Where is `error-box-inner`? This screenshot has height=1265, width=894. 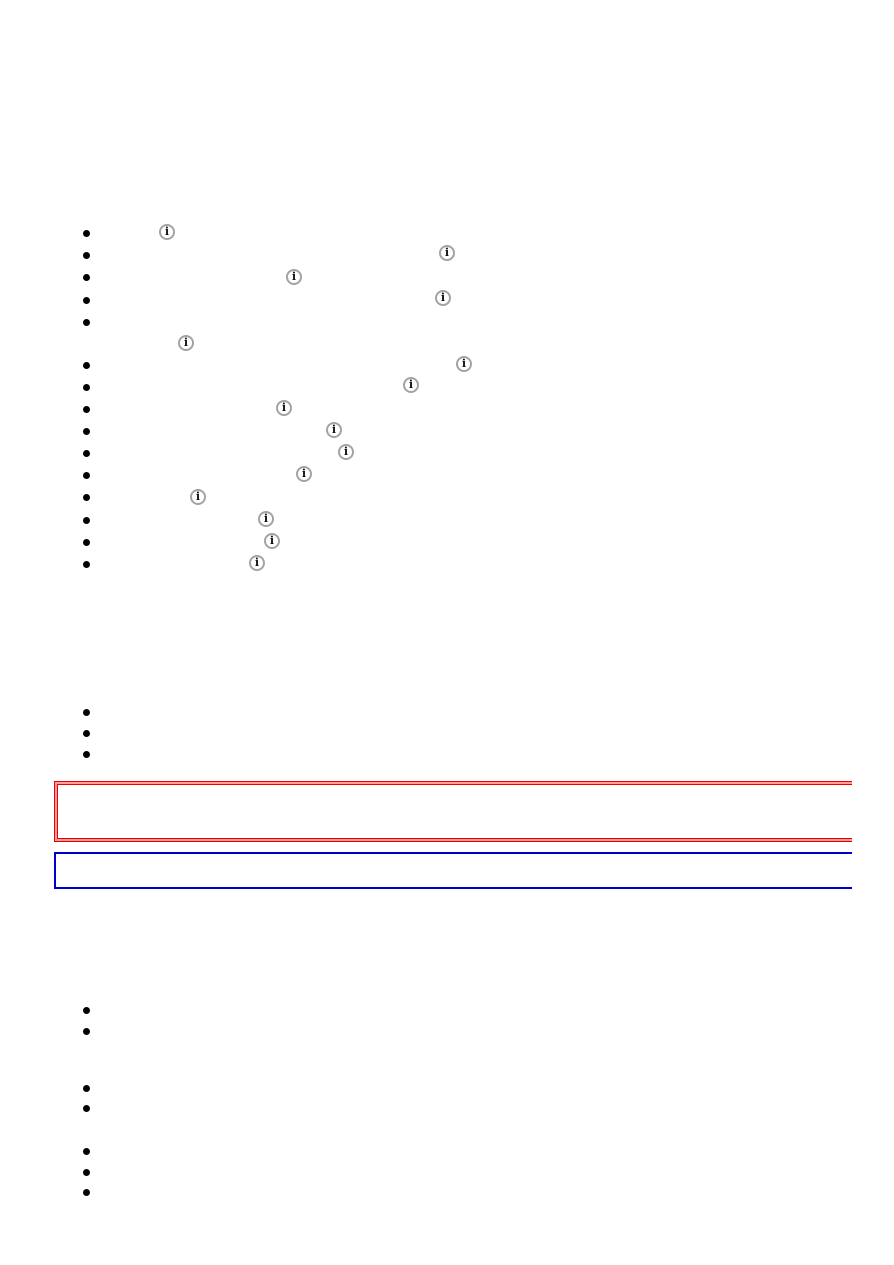
error-box-inner is located at coordinates (454, 811).